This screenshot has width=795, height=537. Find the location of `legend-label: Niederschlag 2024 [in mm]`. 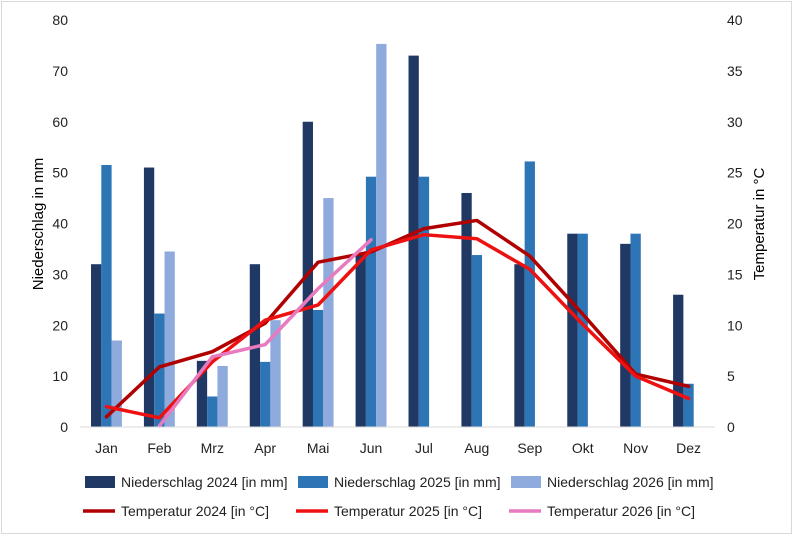

legend-label: Niederschlag 2024 [in mm] is located at coordinates (204, 482).